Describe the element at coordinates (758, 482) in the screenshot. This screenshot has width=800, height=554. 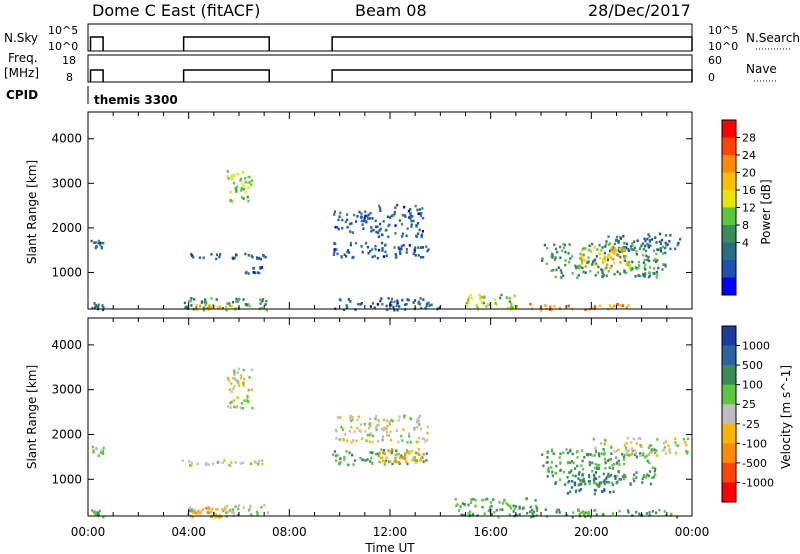
I see `colorbar-tick-label: -1000` at that location.